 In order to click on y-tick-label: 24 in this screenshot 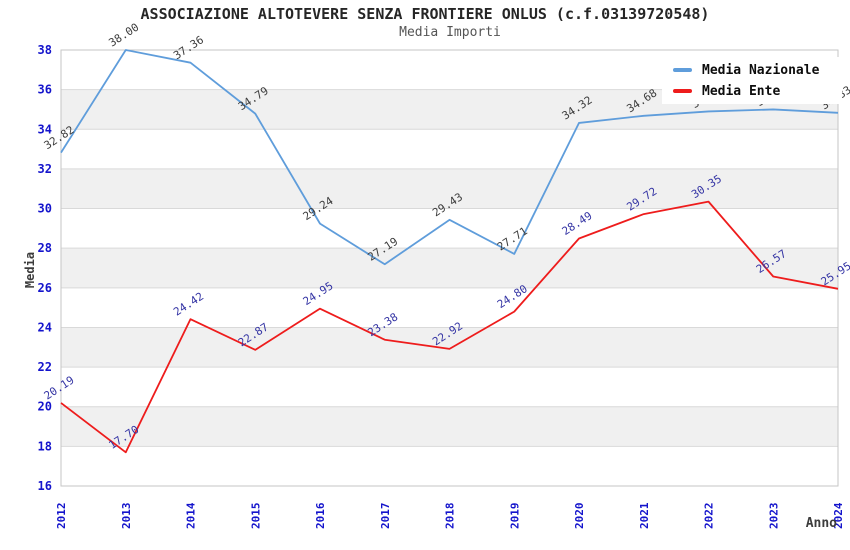, I will do `click(45, 327)`.